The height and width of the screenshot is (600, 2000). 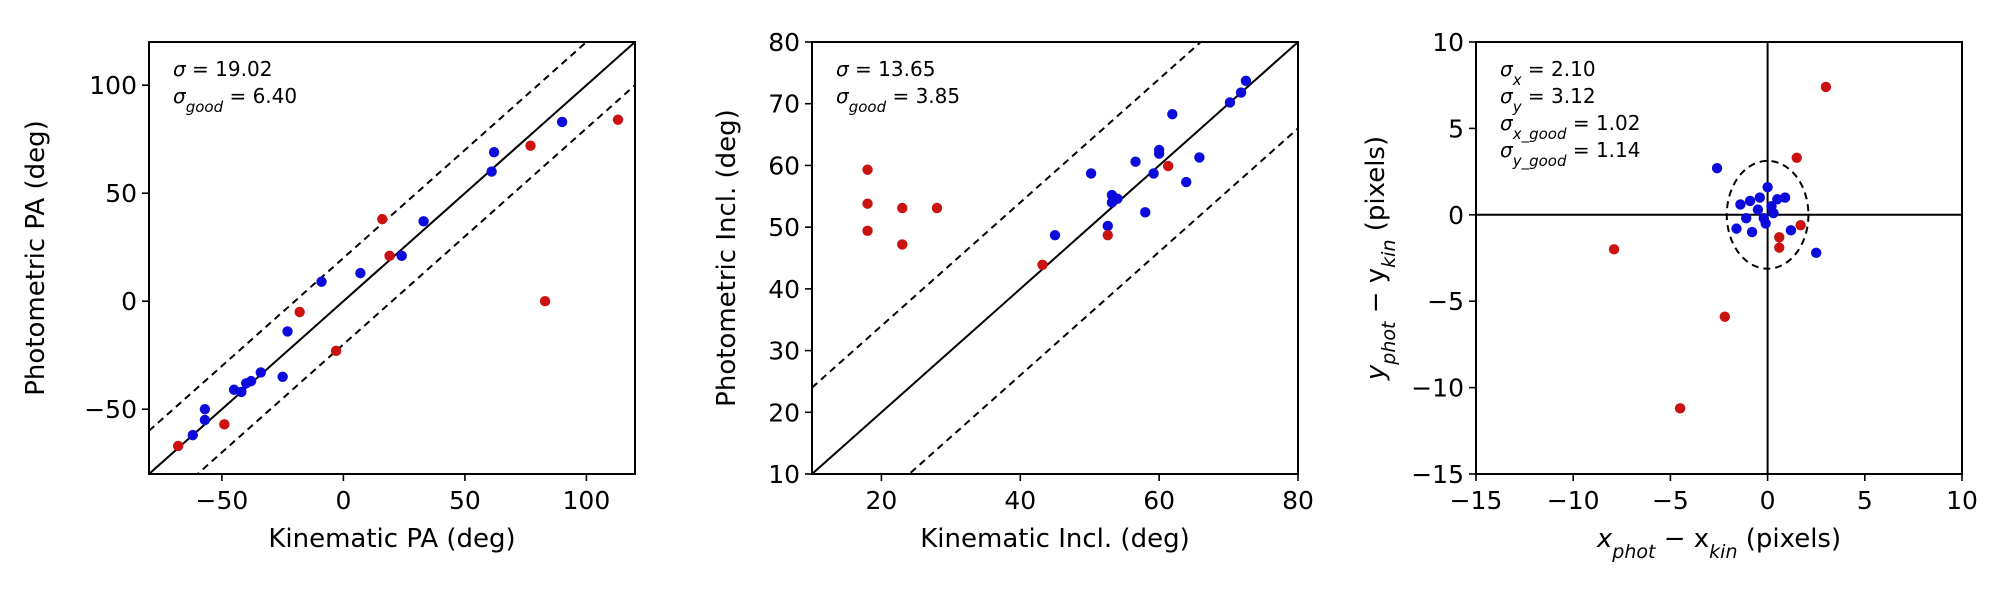 What do you see at coordinates (222, 69) in the screenshot?
I see `sigma-annotation: σ = 19.02` at bounding box center [222, 69].